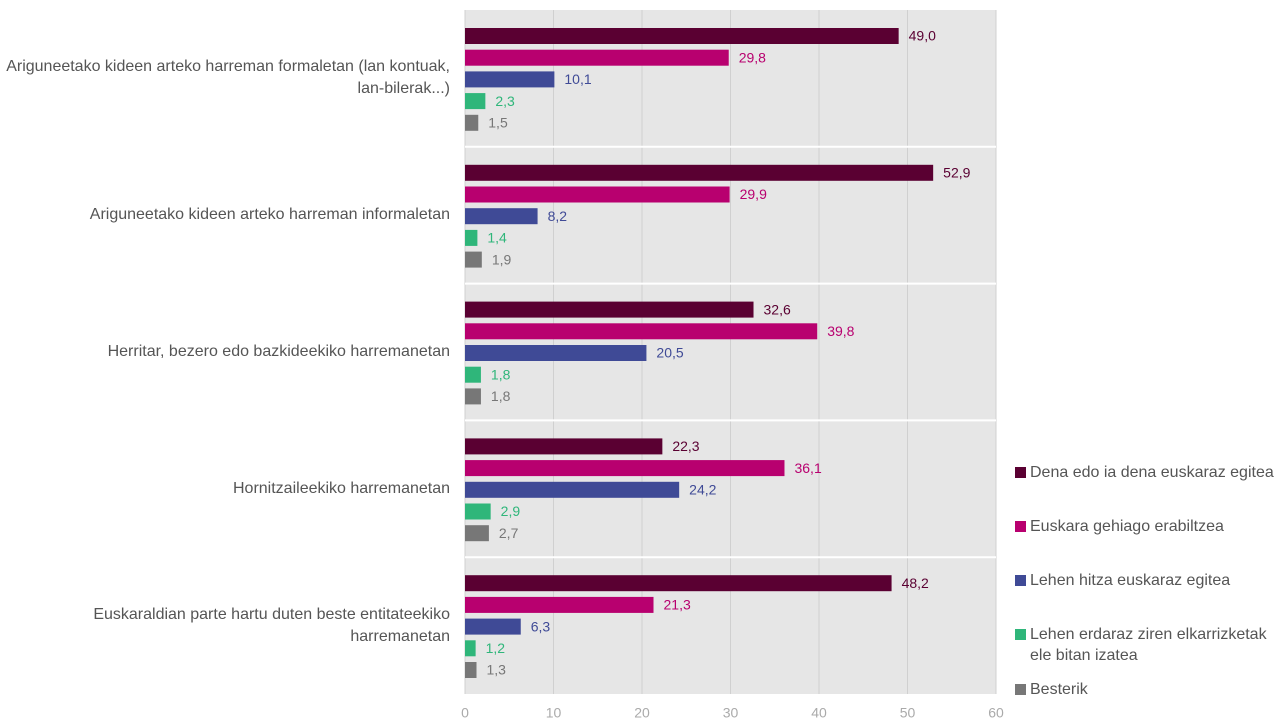 The width and height of the screenshot is (1278, 722). Describe the element at coordinates (541, 626) in the screenshot. I see `value-label: 6,3` at that location.